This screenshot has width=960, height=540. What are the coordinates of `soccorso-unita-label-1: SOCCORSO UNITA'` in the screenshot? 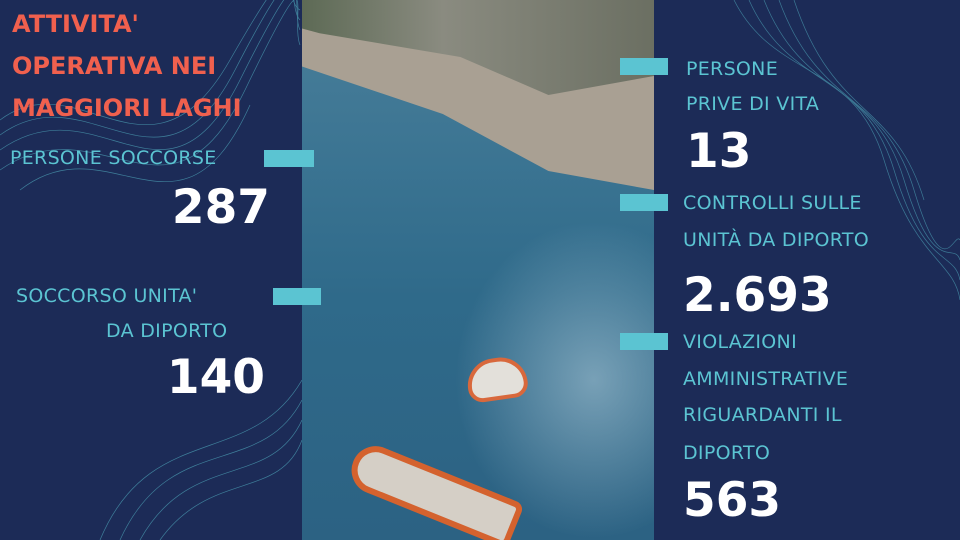 It's located at (107, 296).